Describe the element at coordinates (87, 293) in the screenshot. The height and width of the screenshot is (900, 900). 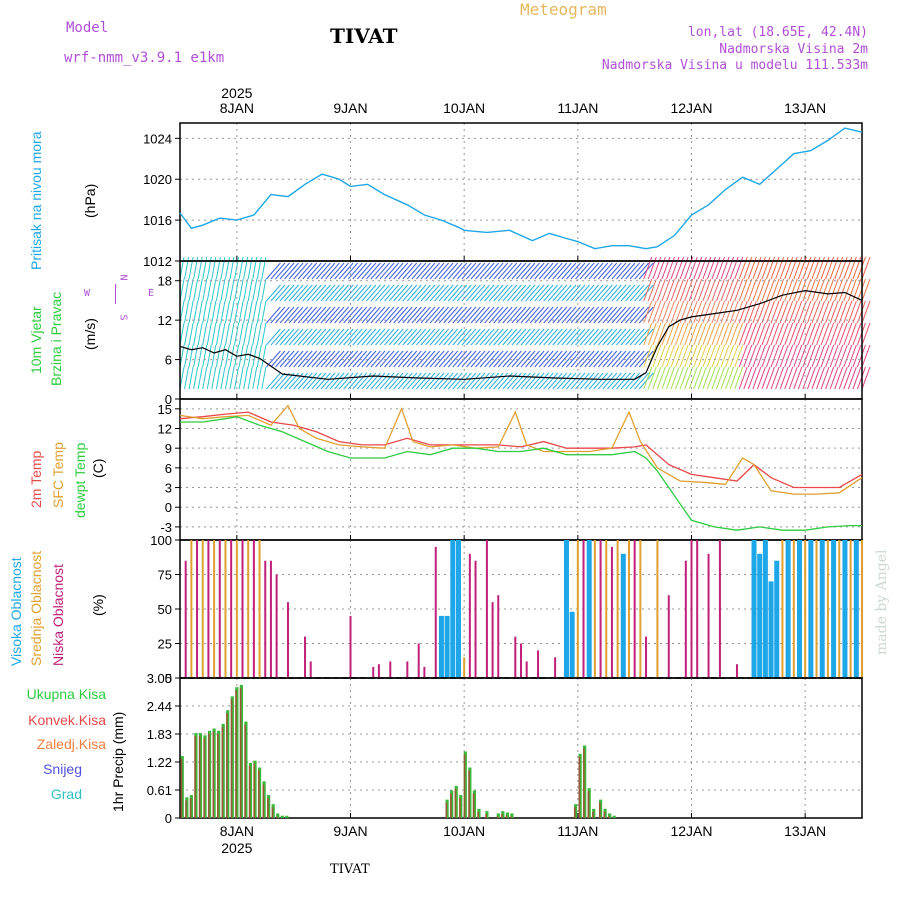
I see `compass-w-label: W` at that location.